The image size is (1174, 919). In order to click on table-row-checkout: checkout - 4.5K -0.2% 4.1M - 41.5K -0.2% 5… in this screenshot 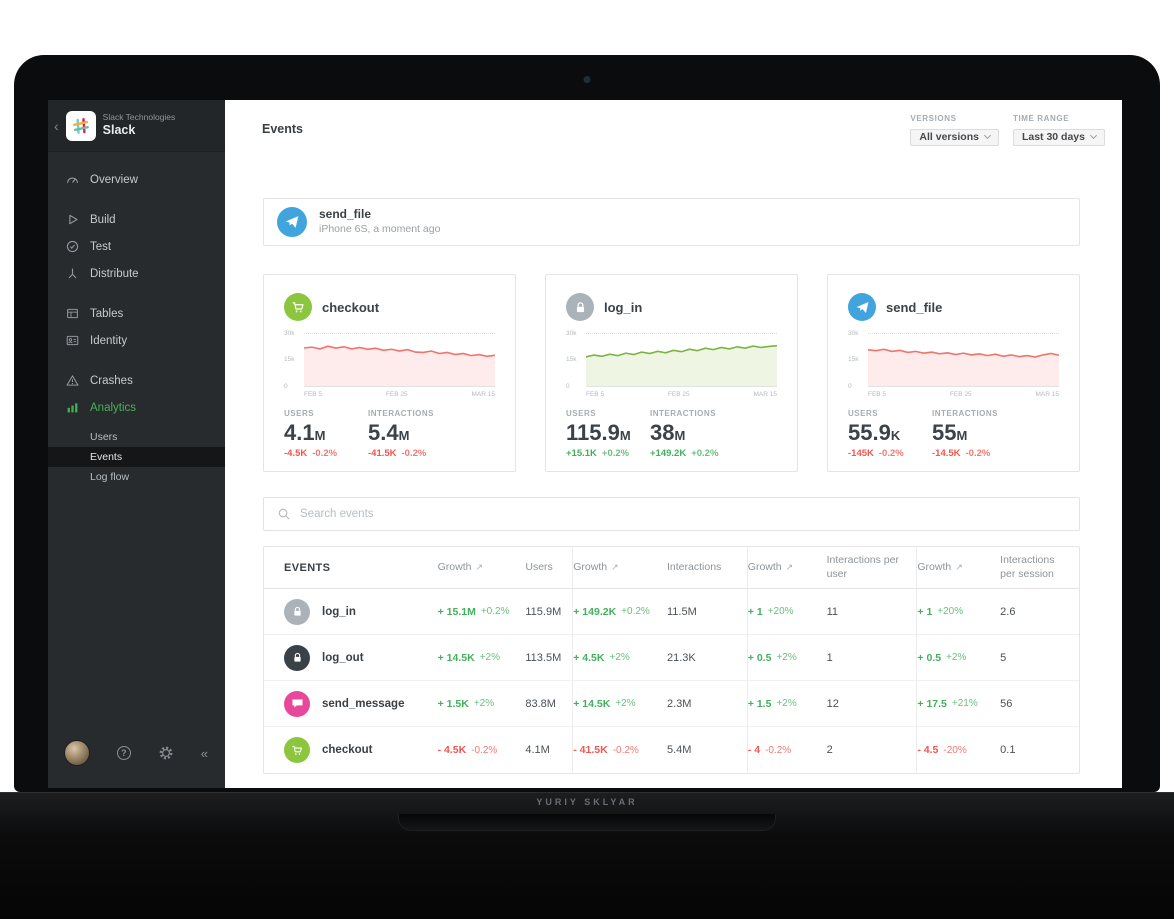, I will do `click(671, 750)`.